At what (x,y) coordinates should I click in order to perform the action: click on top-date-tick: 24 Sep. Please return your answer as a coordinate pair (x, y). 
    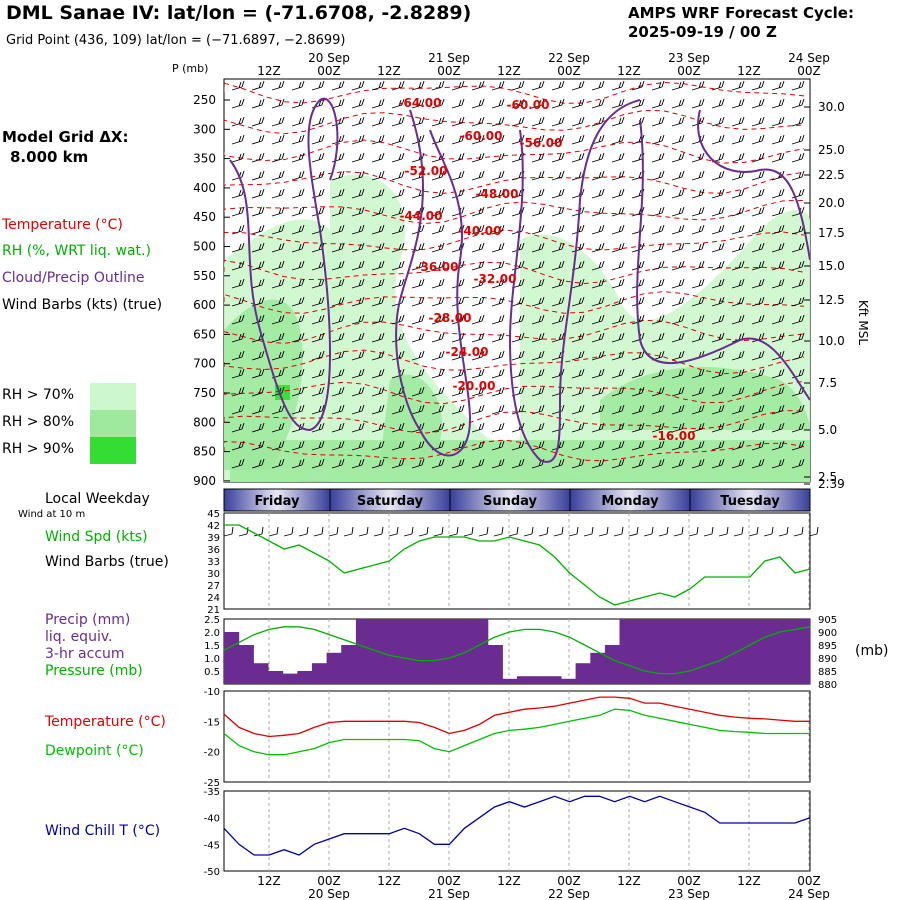
    Looking at the image, I should click on (809, 58).